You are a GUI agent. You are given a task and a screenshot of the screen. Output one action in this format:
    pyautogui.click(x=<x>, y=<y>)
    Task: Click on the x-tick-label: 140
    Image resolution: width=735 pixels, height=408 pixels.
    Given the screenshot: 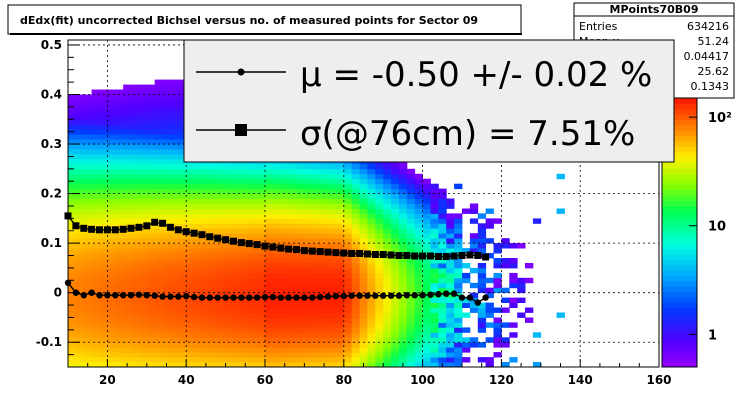 What is the action you would take?
    pyautogui.click(x=580, y=380)
    